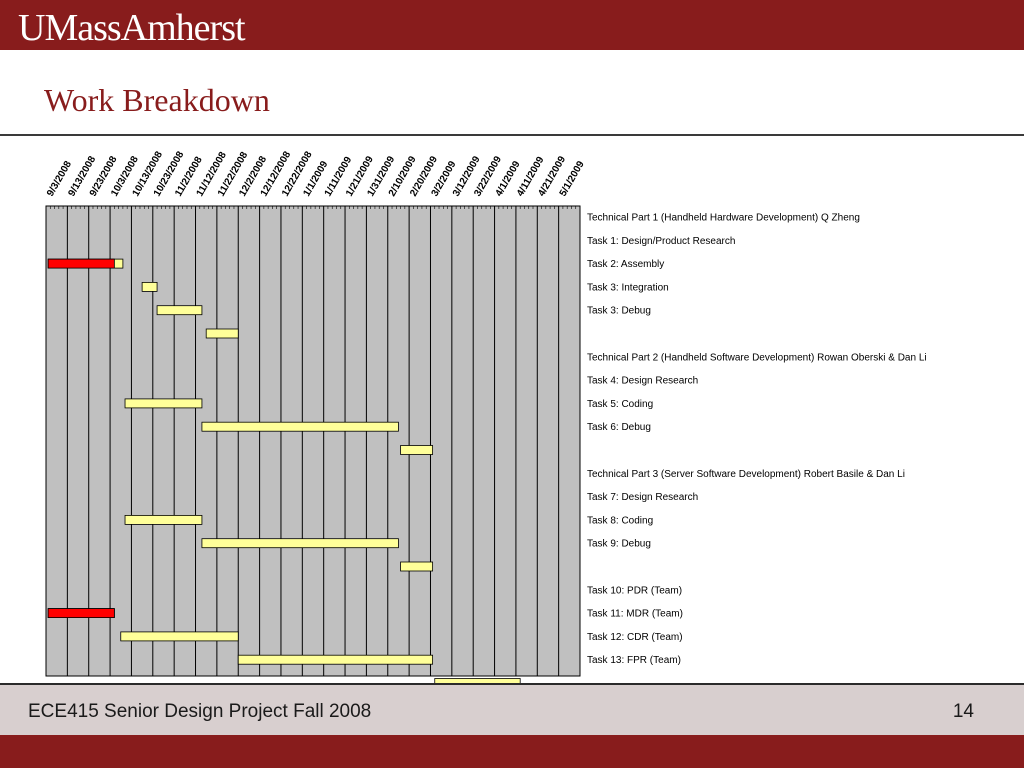 The width and height of the screenshot is (1024, 768). I want to click on task-label: Task 10: PDR (Team), so click(634, 590).